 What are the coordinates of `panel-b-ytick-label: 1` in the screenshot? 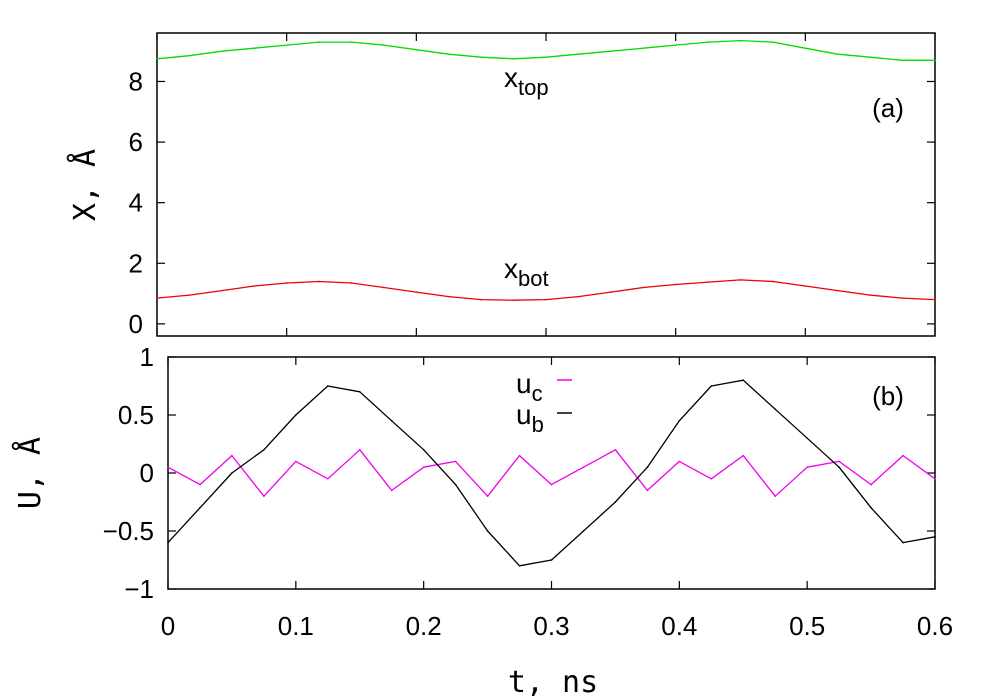 It's located at (147, 357).